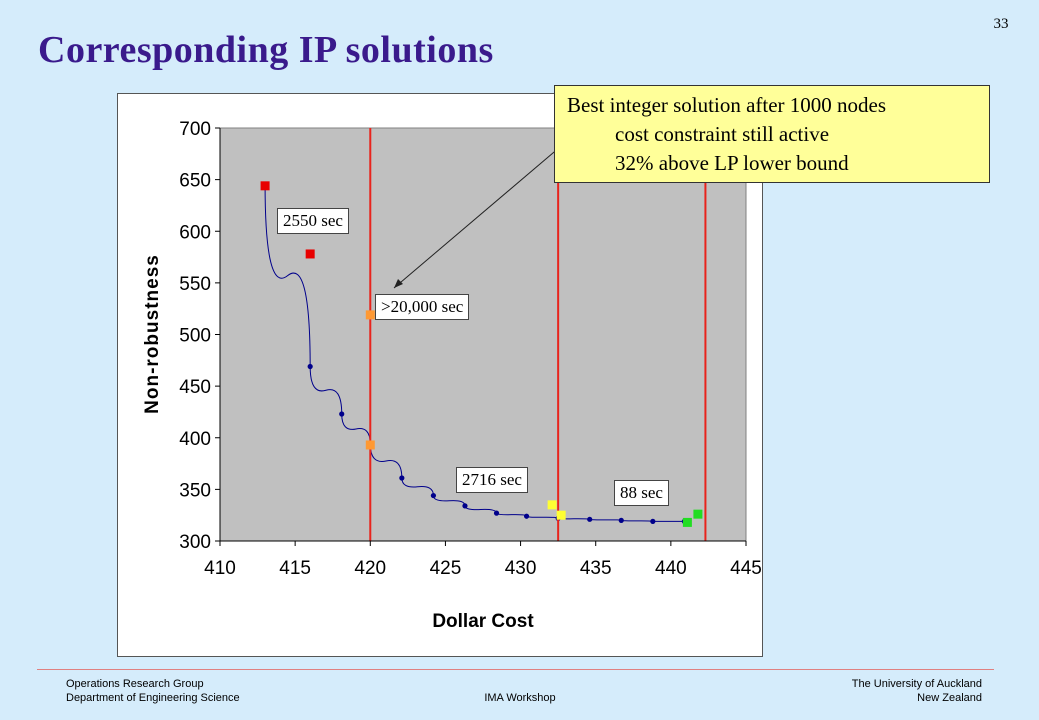 Image resolution: width=1039 pixels, height=720 pixels. Describe the element at coordinates (596, 568) in the screenshot. I see `x-tick-label: 435` at that location.